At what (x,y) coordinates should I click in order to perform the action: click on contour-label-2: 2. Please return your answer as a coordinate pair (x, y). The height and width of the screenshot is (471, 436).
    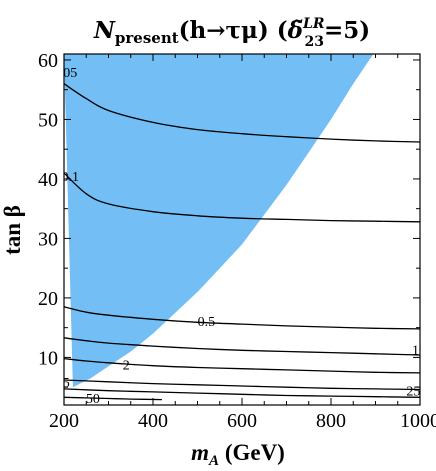
    Looking at the image, I should click on (126, 366).